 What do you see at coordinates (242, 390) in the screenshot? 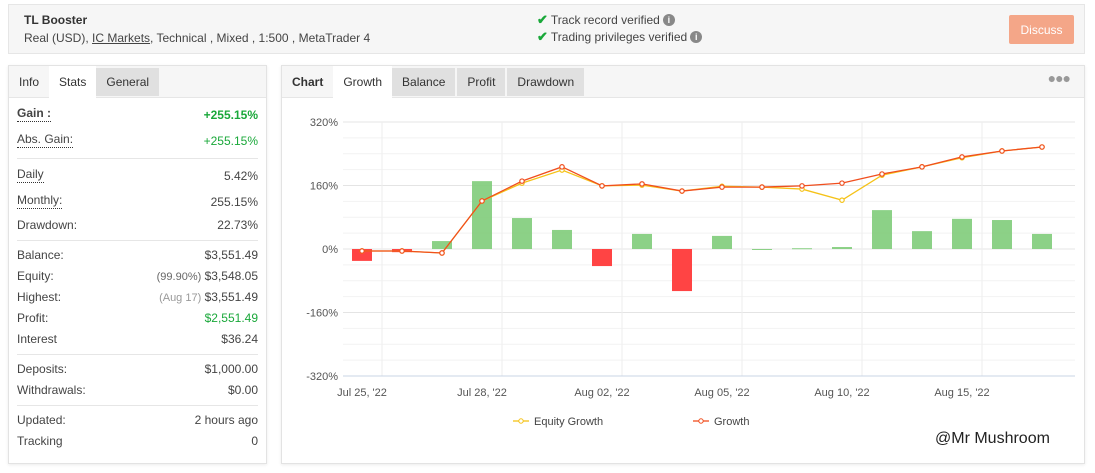
I see `withdrawals-value: $0.00` at bounding box center [242, 390].